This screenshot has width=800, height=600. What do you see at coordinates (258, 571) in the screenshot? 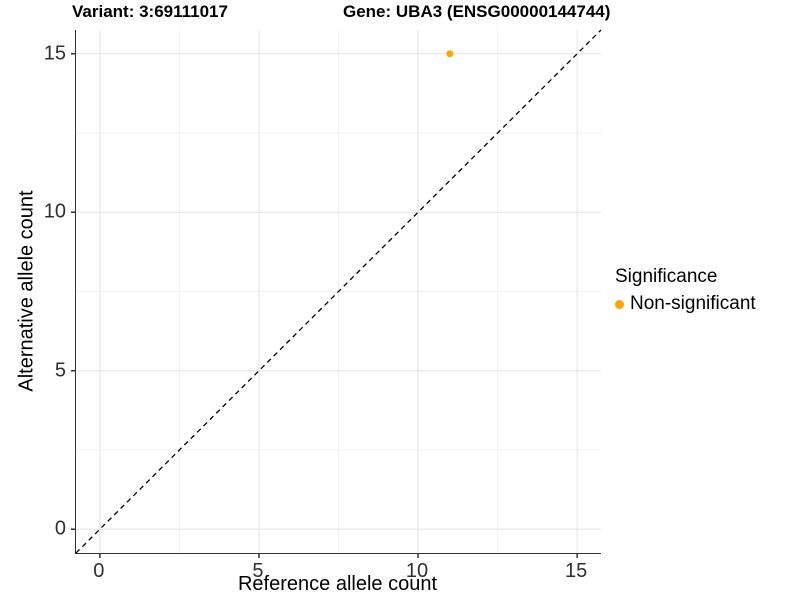
I see `x-tick-label: 5` at bounding box center [258, 571].